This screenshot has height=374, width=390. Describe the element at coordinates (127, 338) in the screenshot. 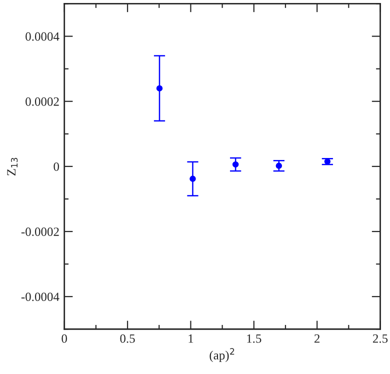

I see `x-tick-label: 0.5` at that location.